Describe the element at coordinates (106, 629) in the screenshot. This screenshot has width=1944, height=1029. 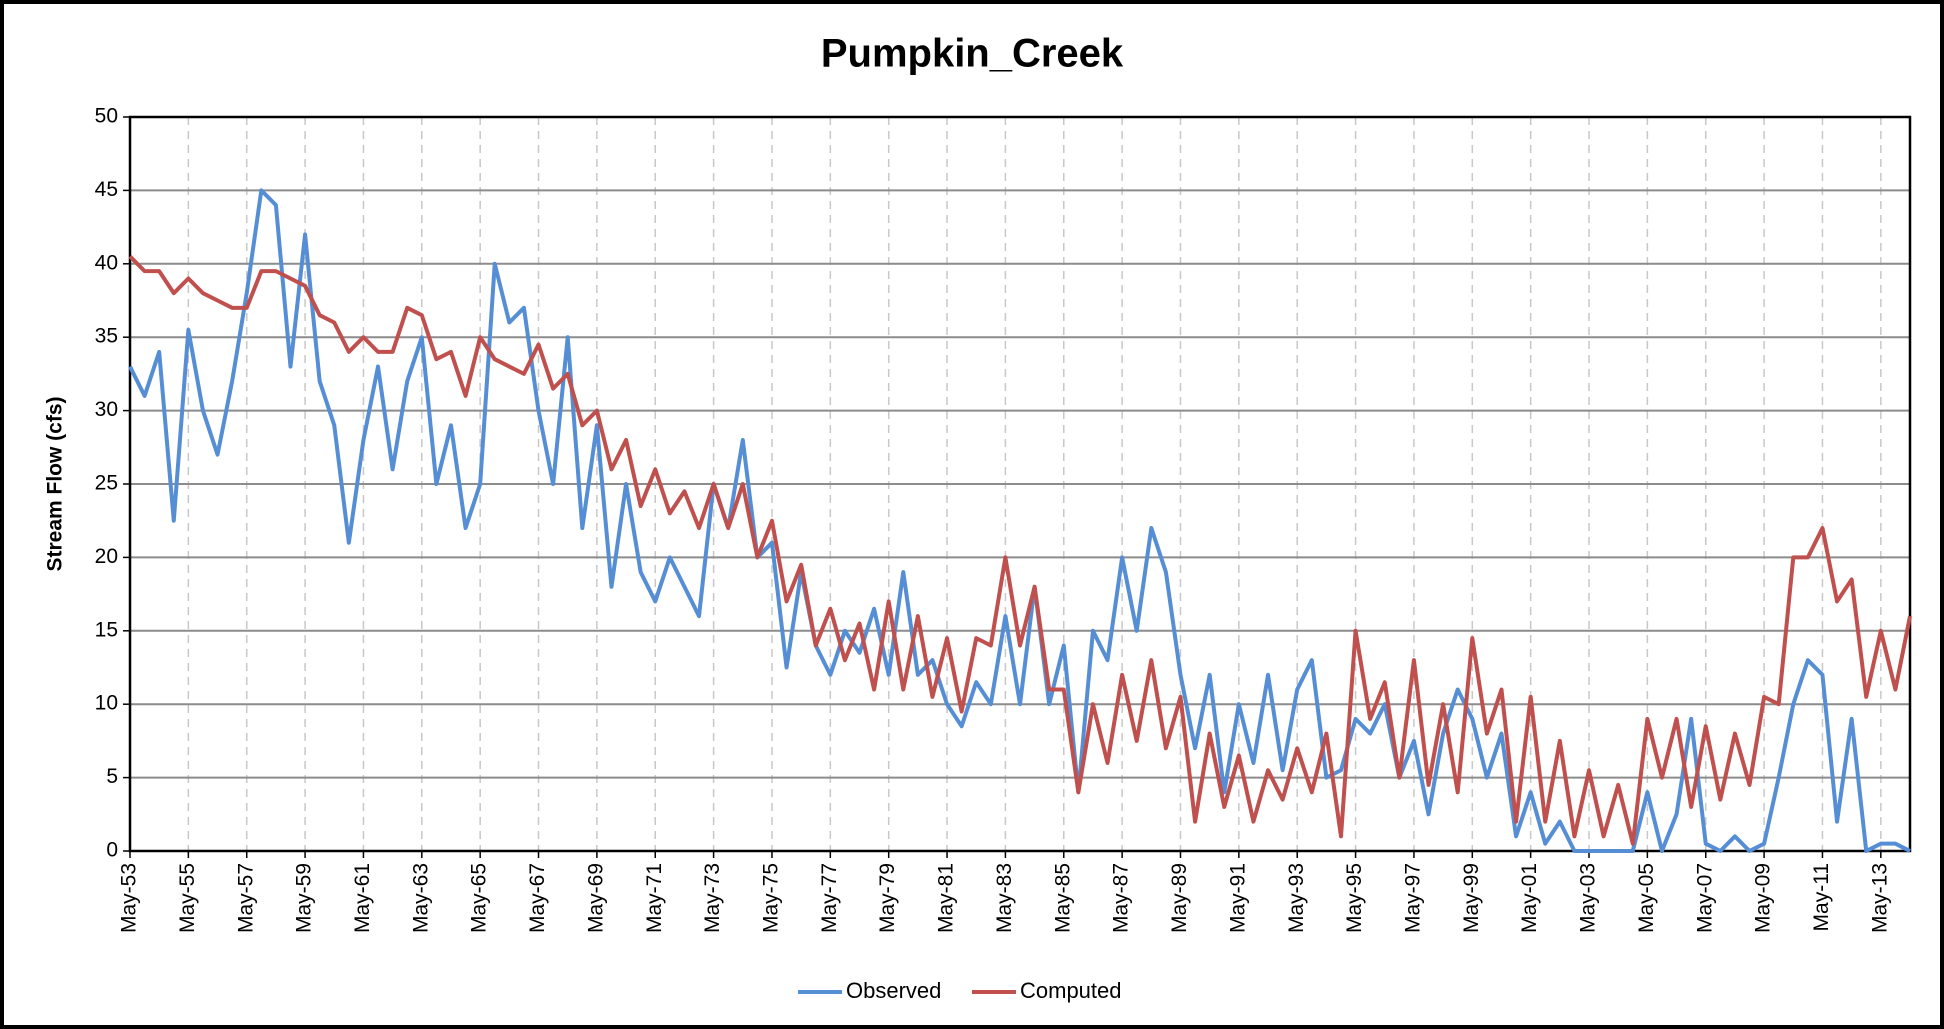
I see `y-tick-label: 15` at that location.